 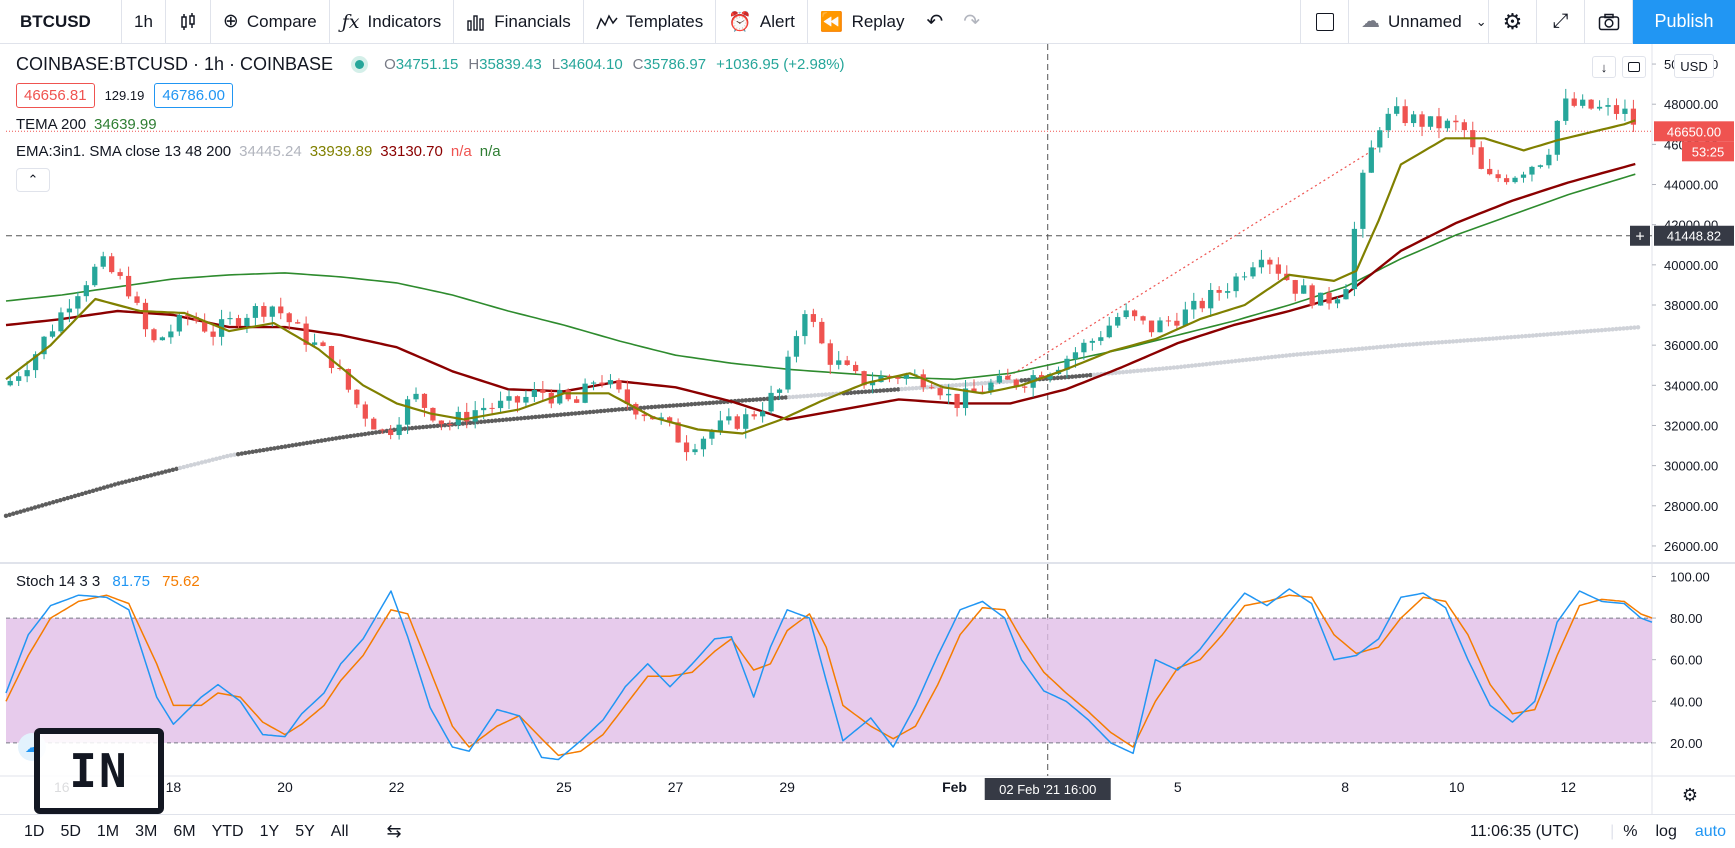 What do you see at coordinates (108, 581) in the screenshot?
I see `stoch-legend: Stoch 14 3 3 81.75 75.62` at bounding box center [108, 581].